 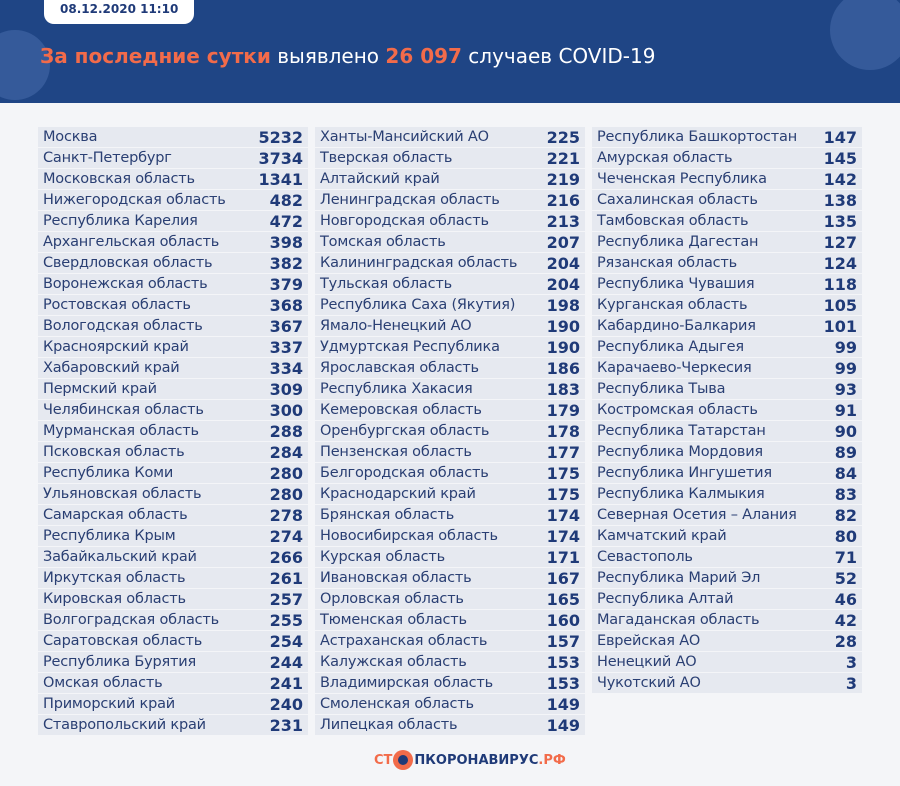 What do you see at coordinates (645, 557) in the screenshot?
I see `region-name: Севастополь` at bounding box center [645, 557].